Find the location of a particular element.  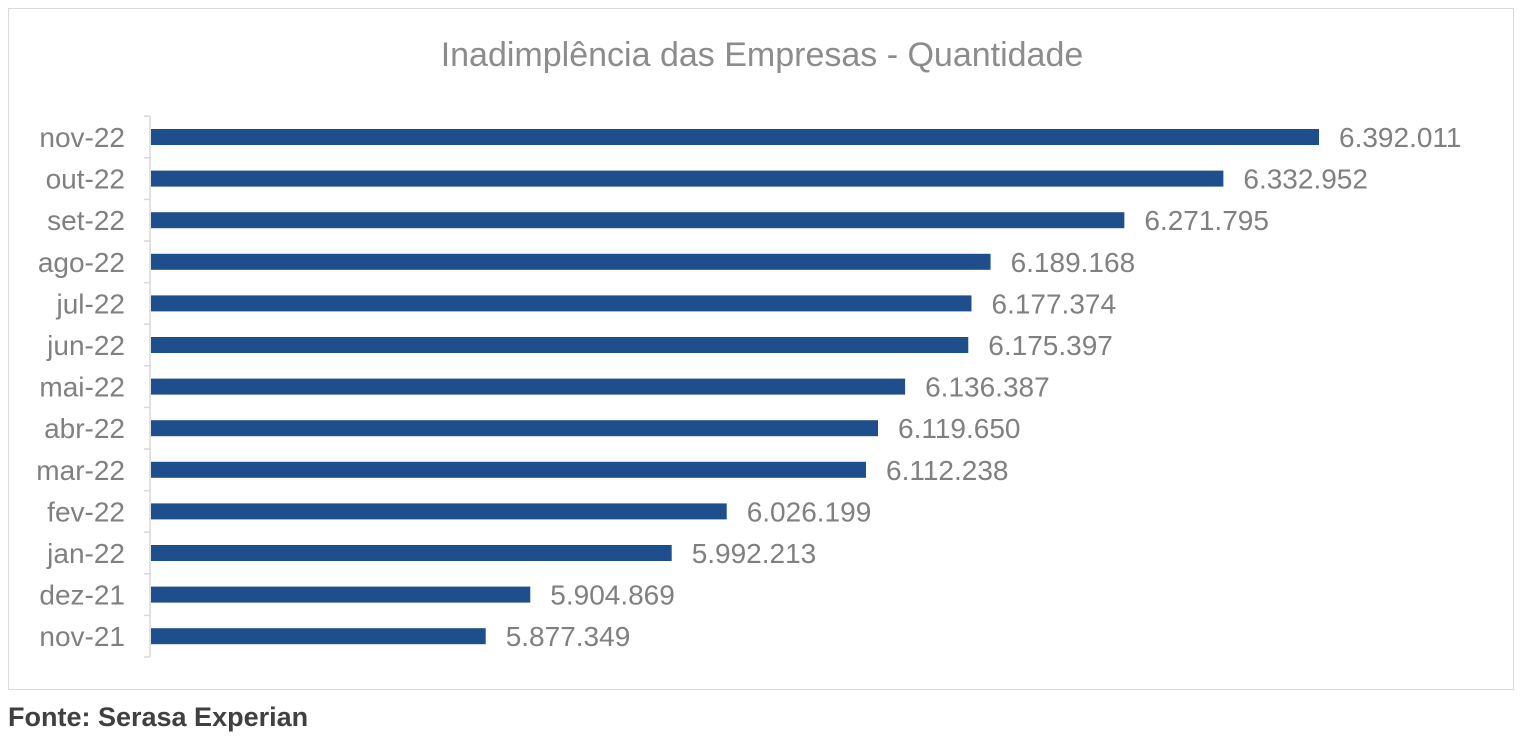

category-label: abr-22 is located at coordinates (84, 428).